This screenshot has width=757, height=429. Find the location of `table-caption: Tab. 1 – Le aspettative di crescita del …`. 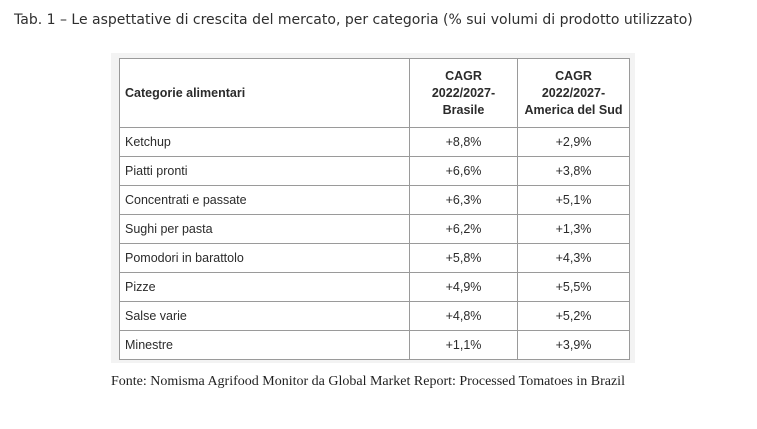

table-caption: Tab. 1 – Le aspettative di crescita del … is located at coordinates (353, 20).